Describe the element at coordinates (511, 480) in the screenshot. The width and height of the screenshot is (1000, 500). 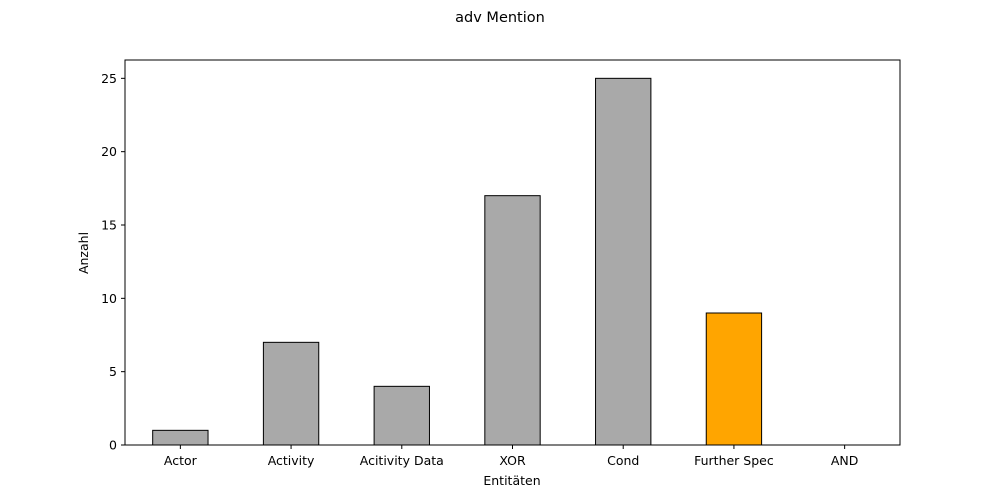
I see `x-axis-label: Entitäten` at that location.